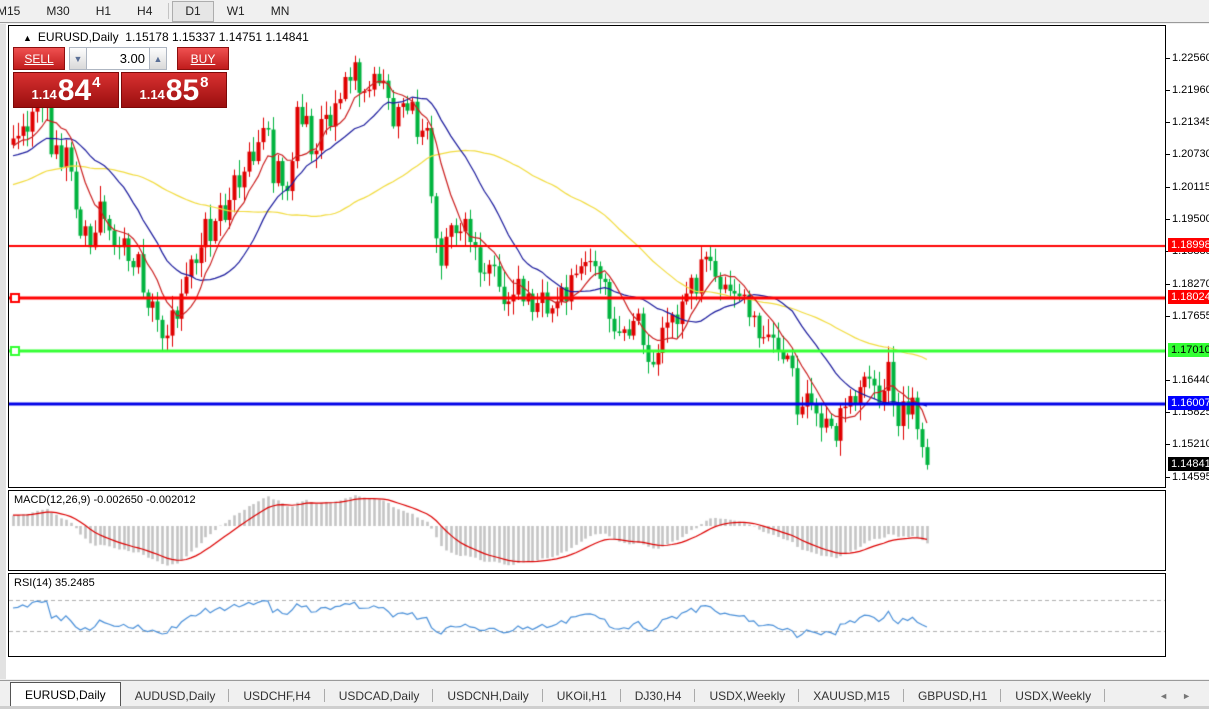  What do you see at coordinates (1187, 186) in the screenshot?
I see `price-axis-label: 1.20115` at bounding box center [1187, 186].